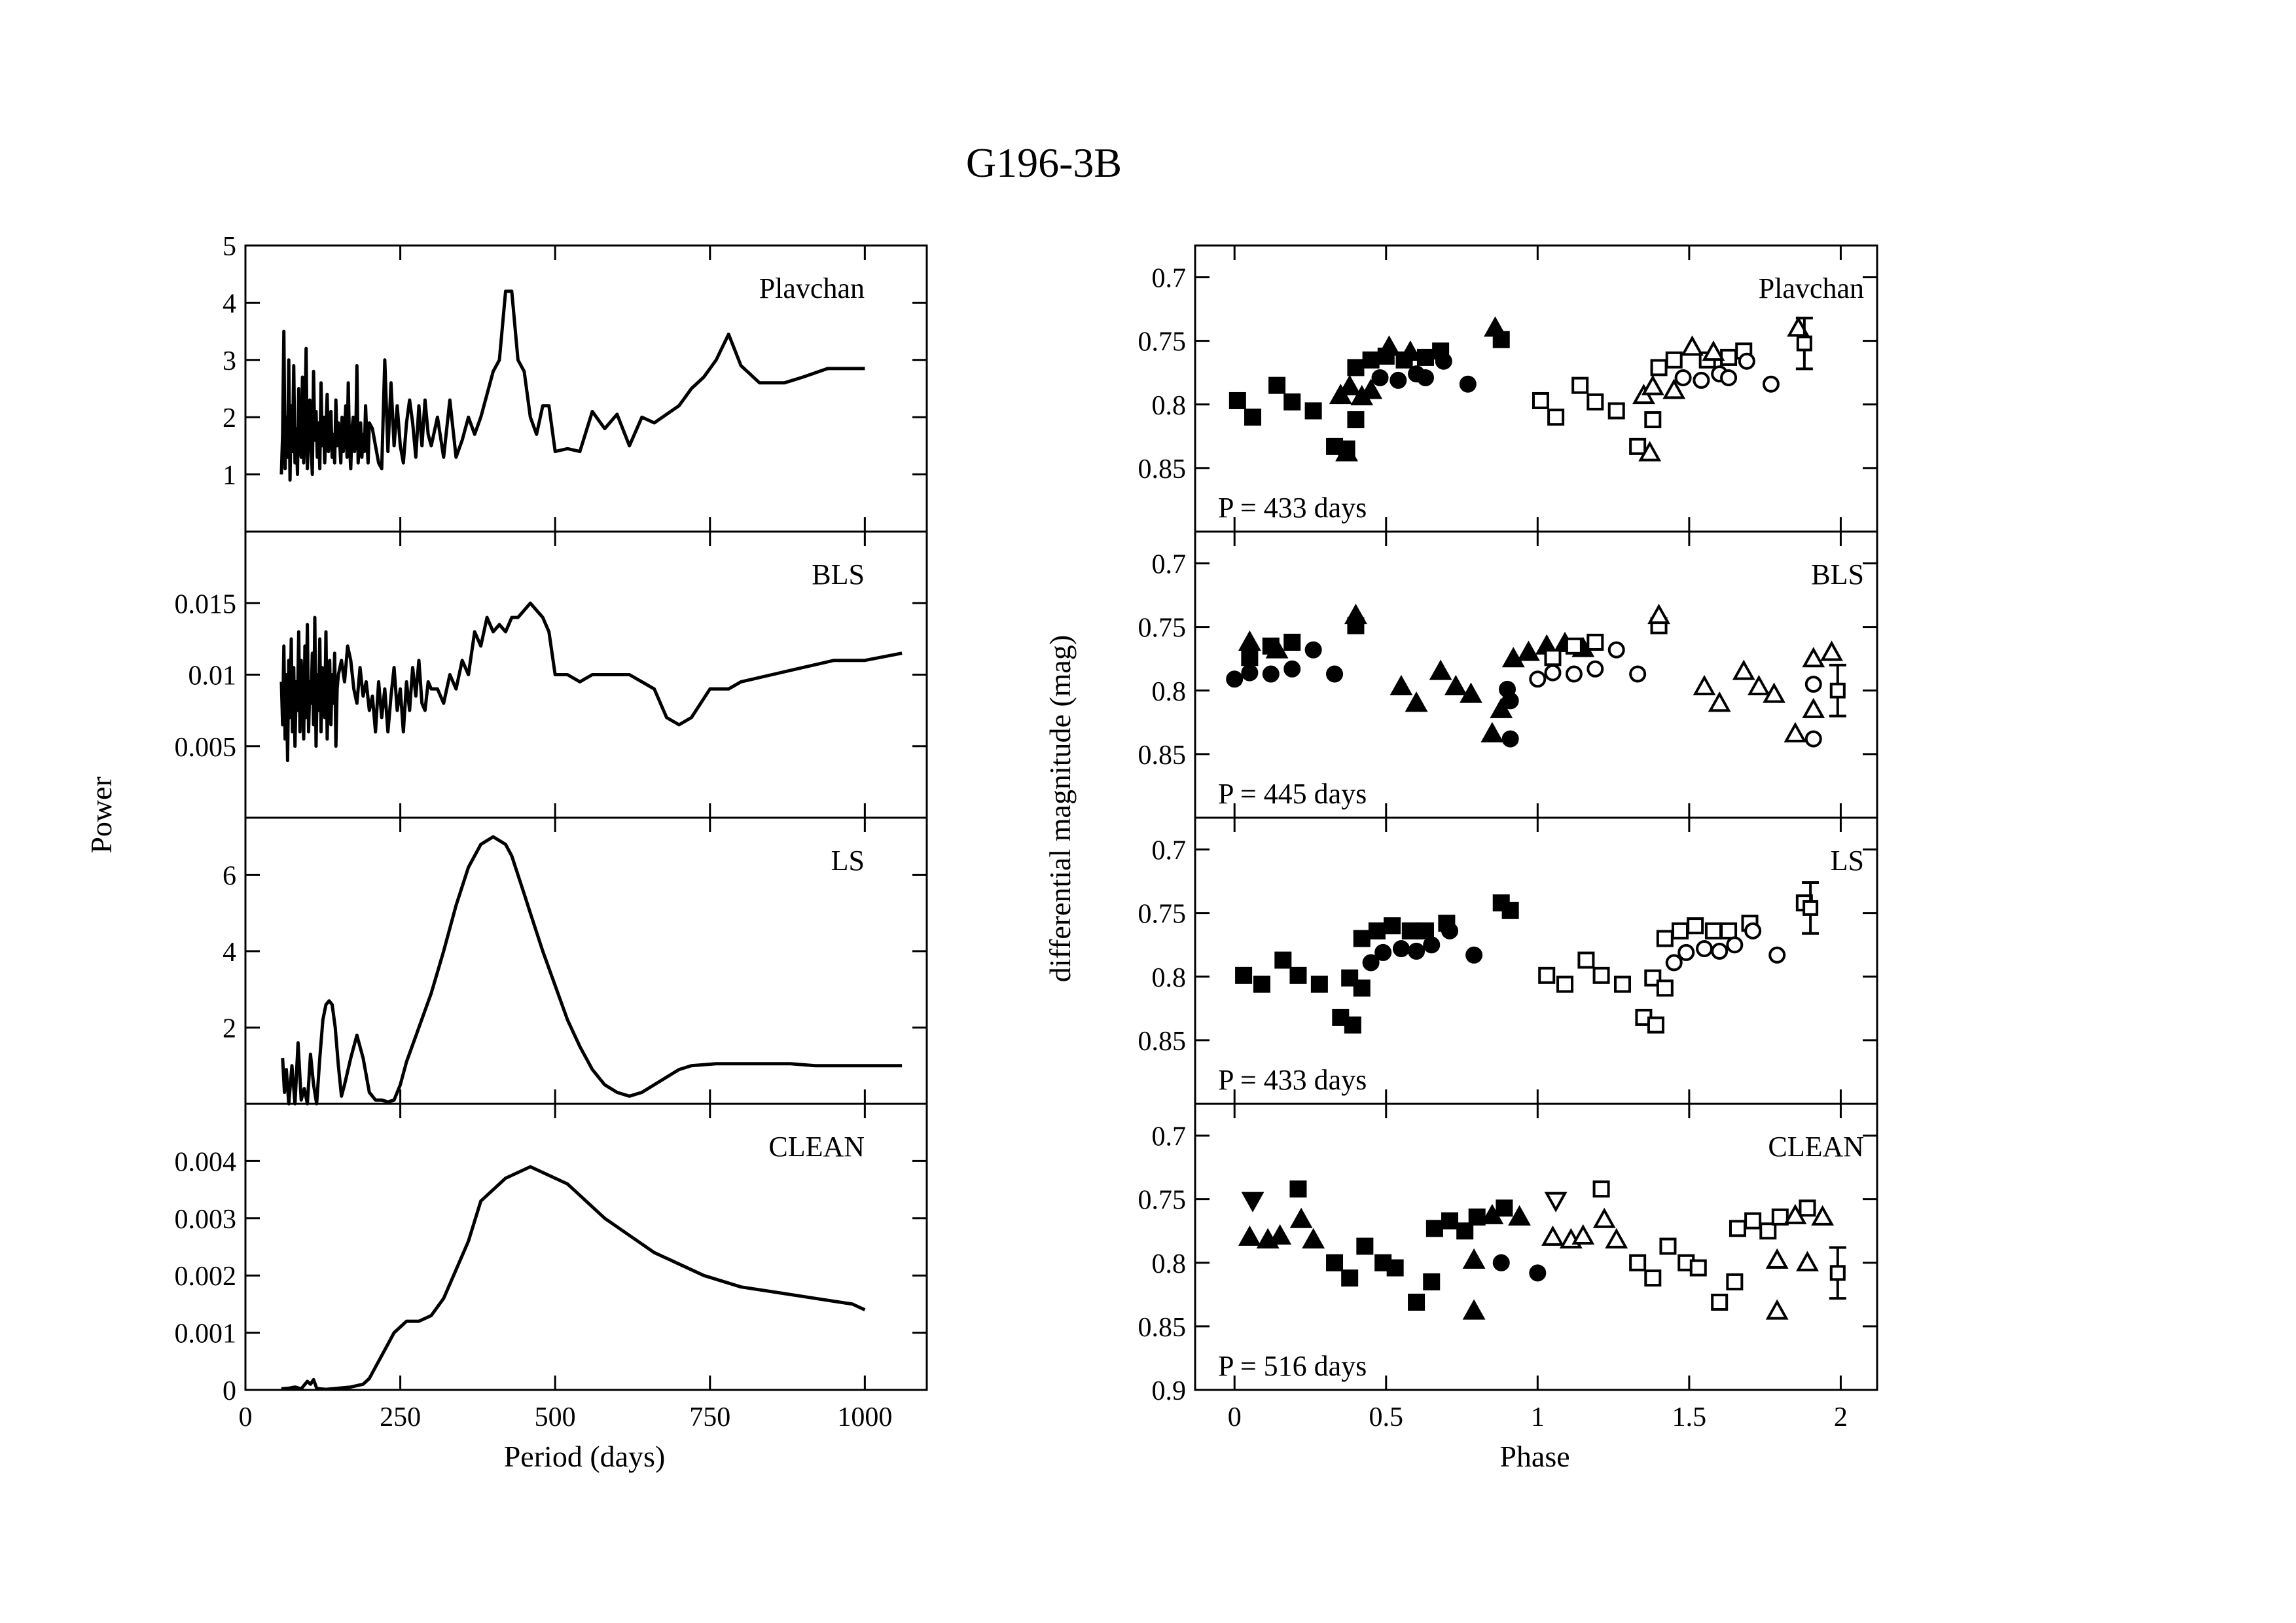 The width and height of the screenshot is (2296, 1623). I want to click on lightcurve-clean-down-triangle-marker, so click(1253, 1202).